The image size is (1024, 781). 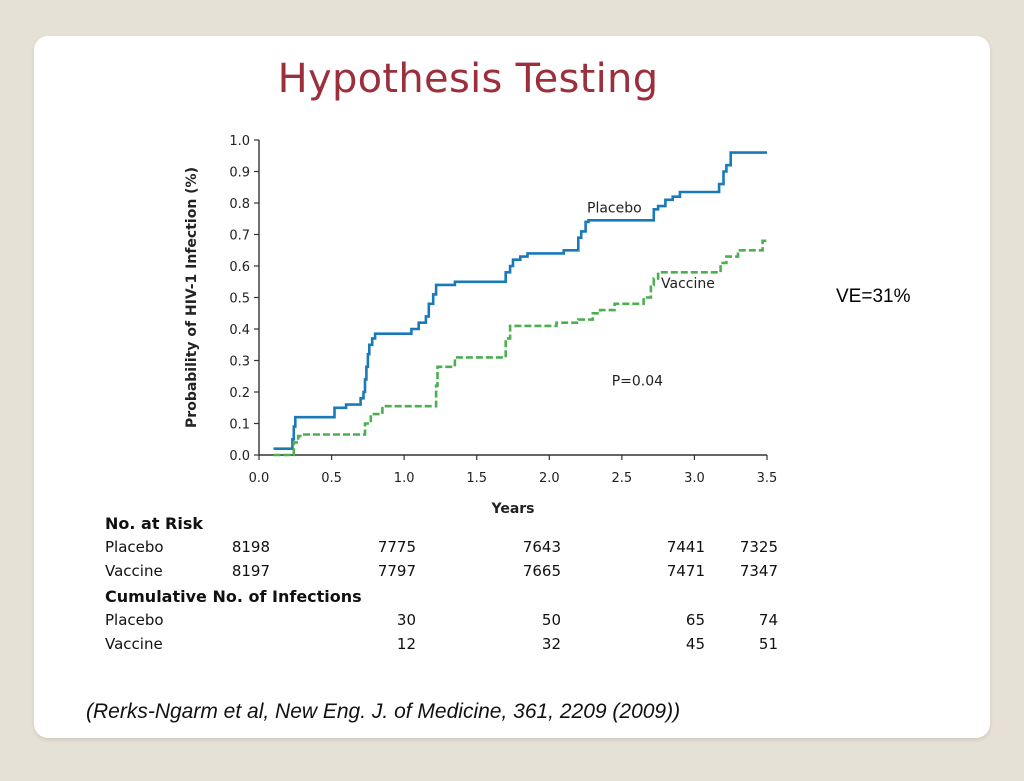 I want to click on y-tick-label: 0.2, so click(x=239, y=393).